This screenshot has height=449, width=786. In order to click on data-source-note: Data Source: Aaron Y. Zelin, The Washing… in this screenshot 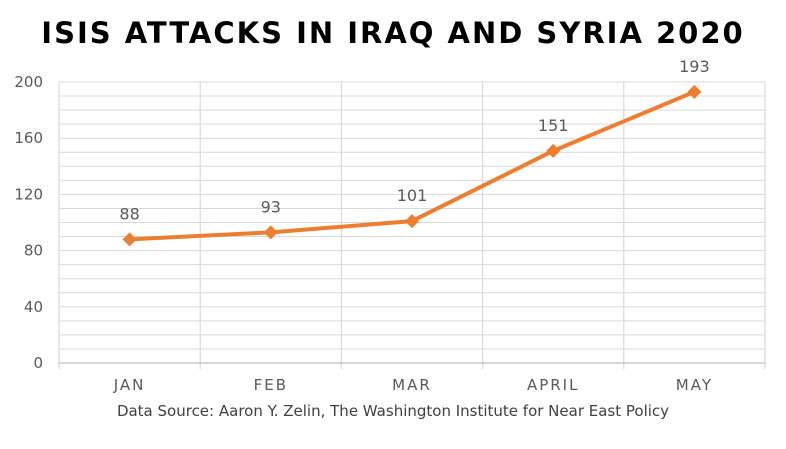, I will do `click(393, 411)`.